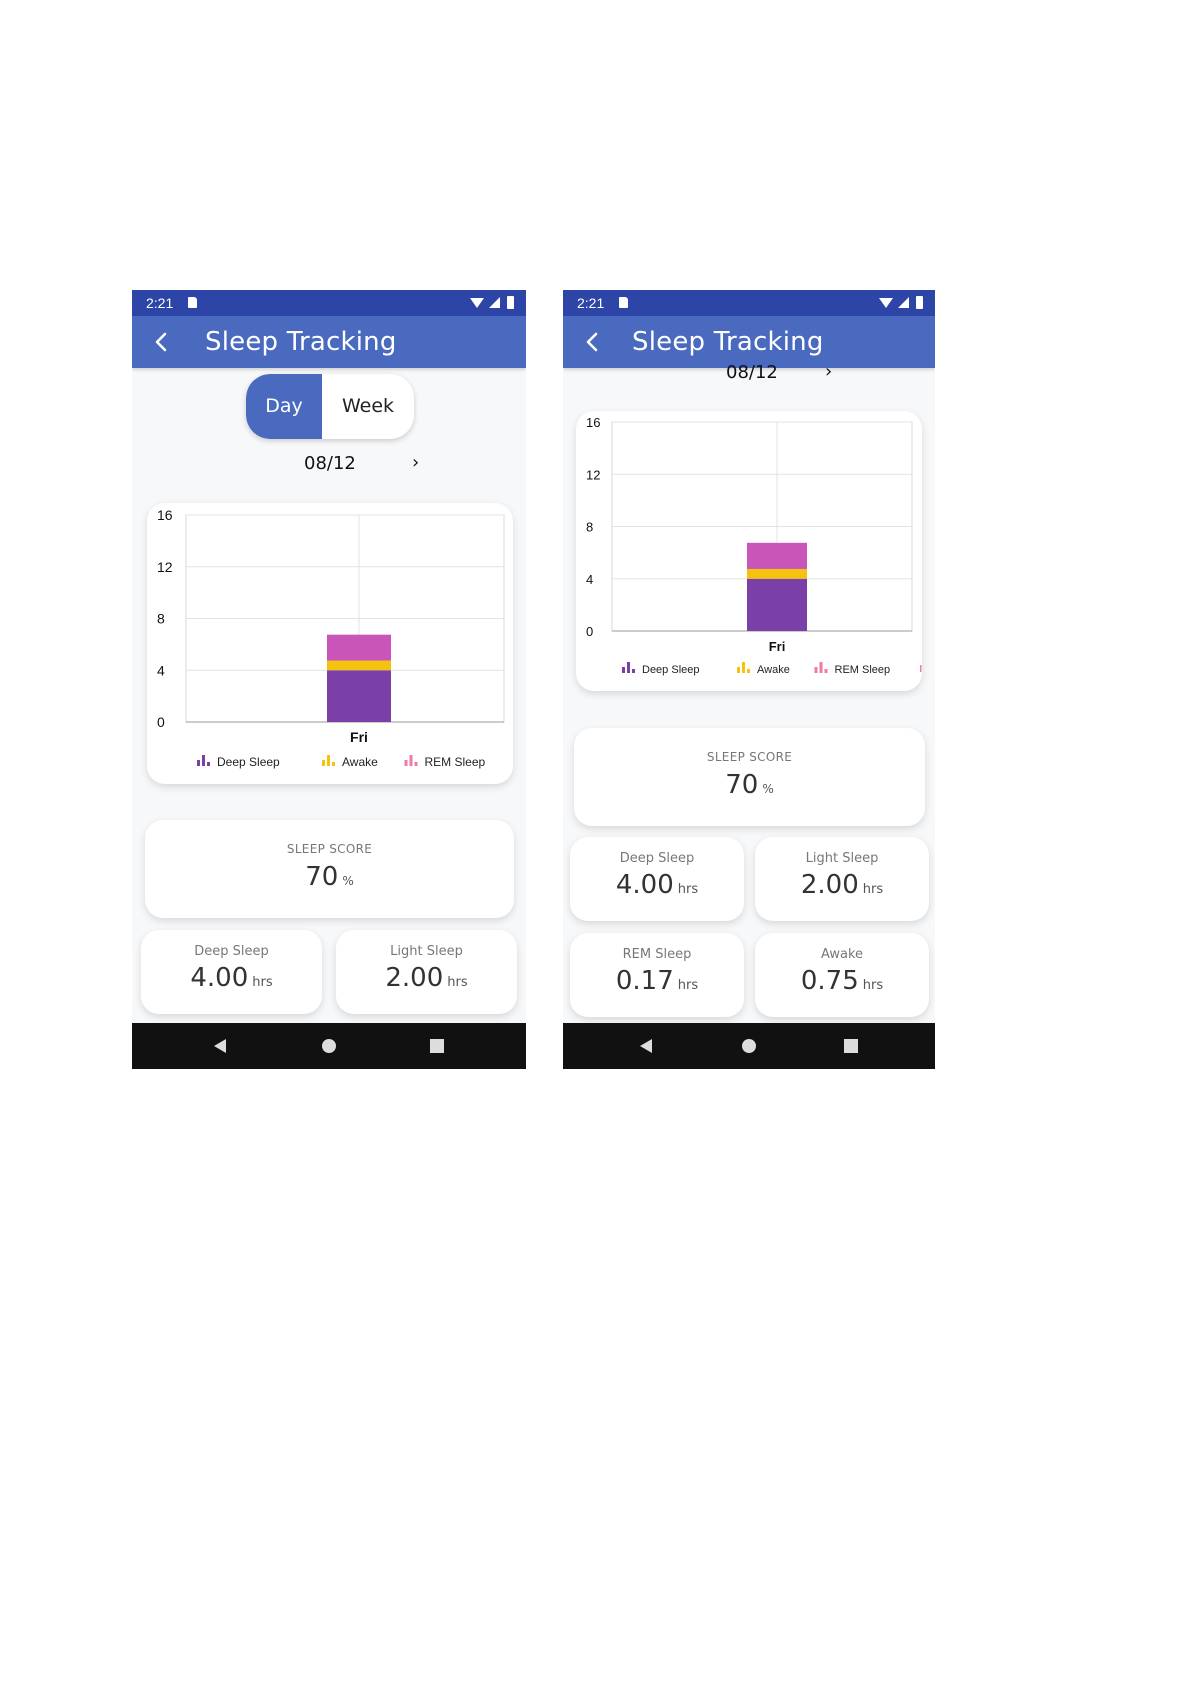  I want to click on stat-label: Awake, so click(842, 954).